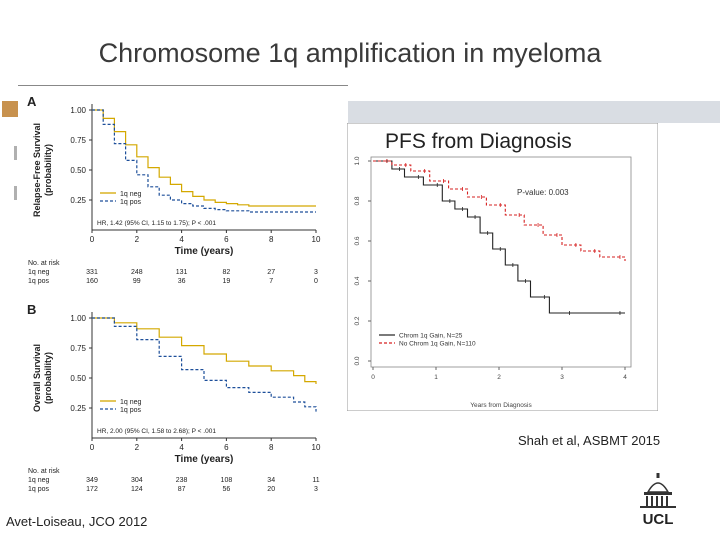 This screenshot has height=540, width=720. I want to click on risk-value: 99, so click(137, 281).